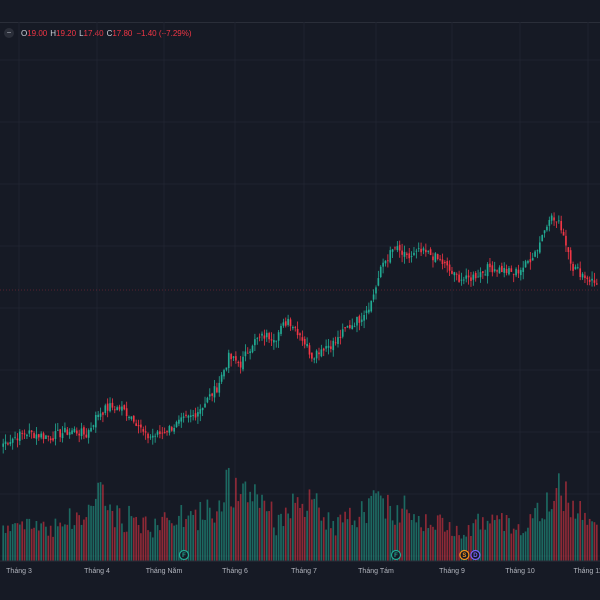 The height and width of the screenshot is (600, 600). I want to click on collapse-legend-icon: −, so click(9, 33).